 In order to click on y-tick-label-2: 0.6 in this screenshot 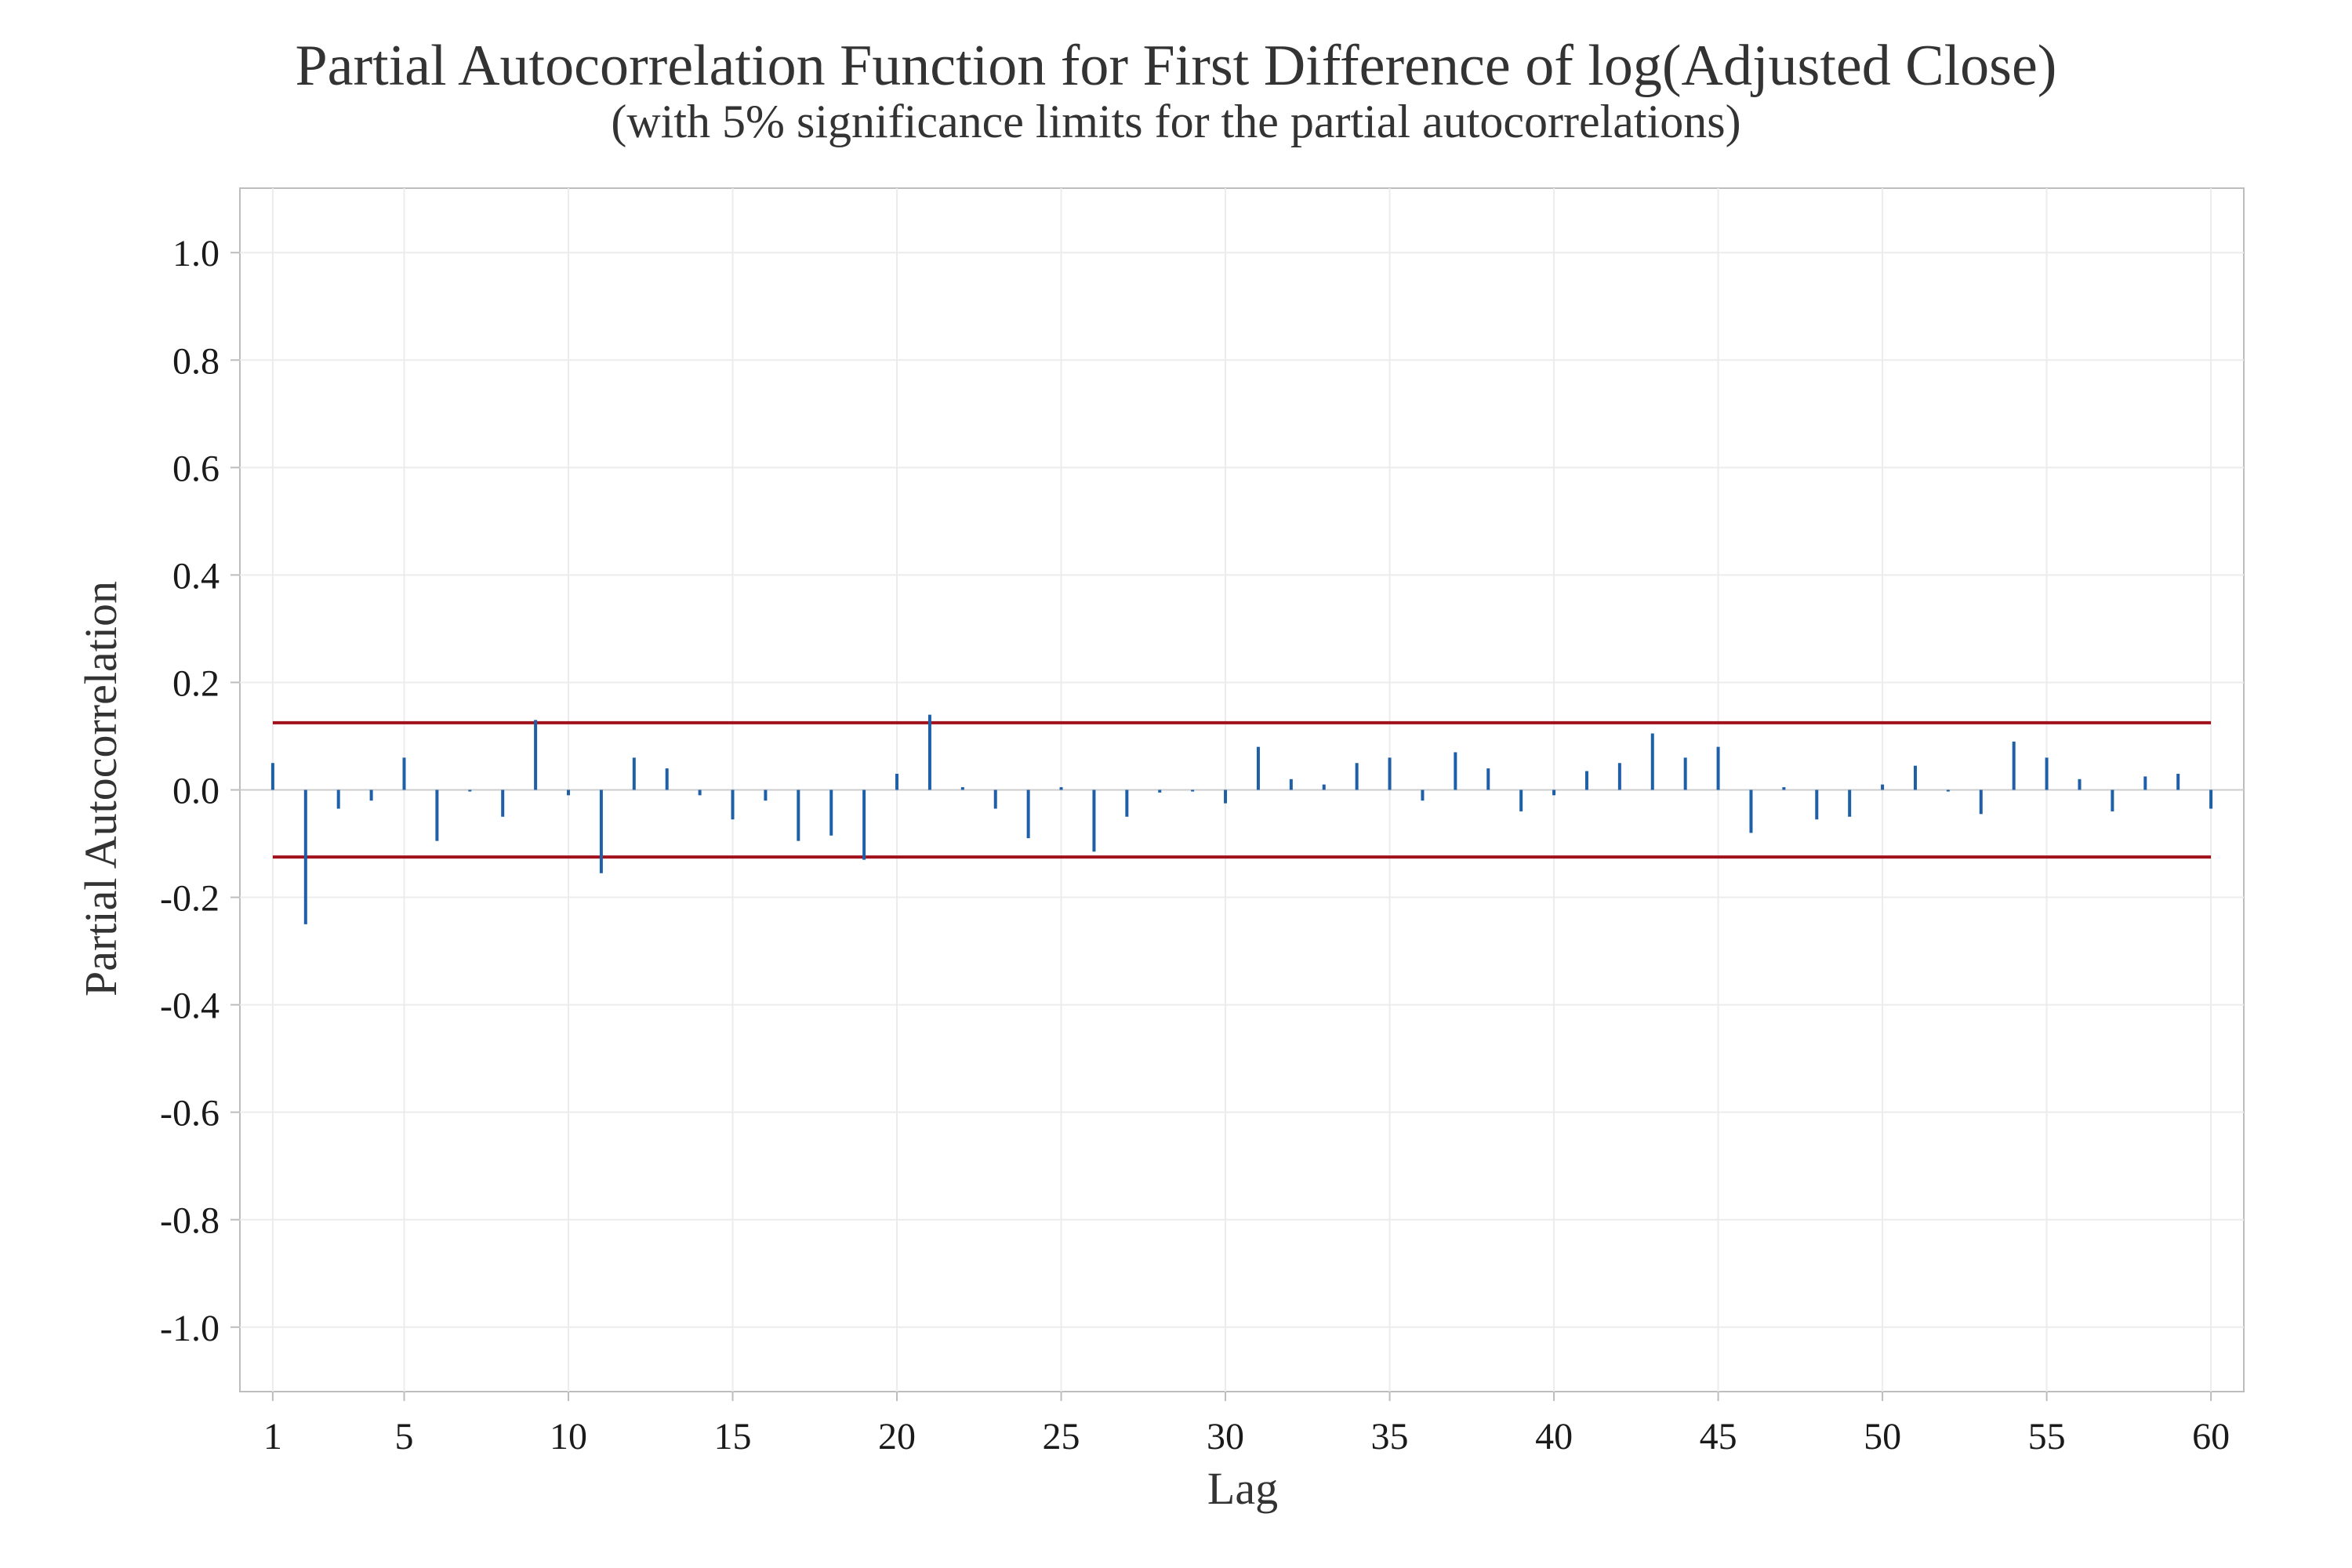, I will do `click(196, 469)`.